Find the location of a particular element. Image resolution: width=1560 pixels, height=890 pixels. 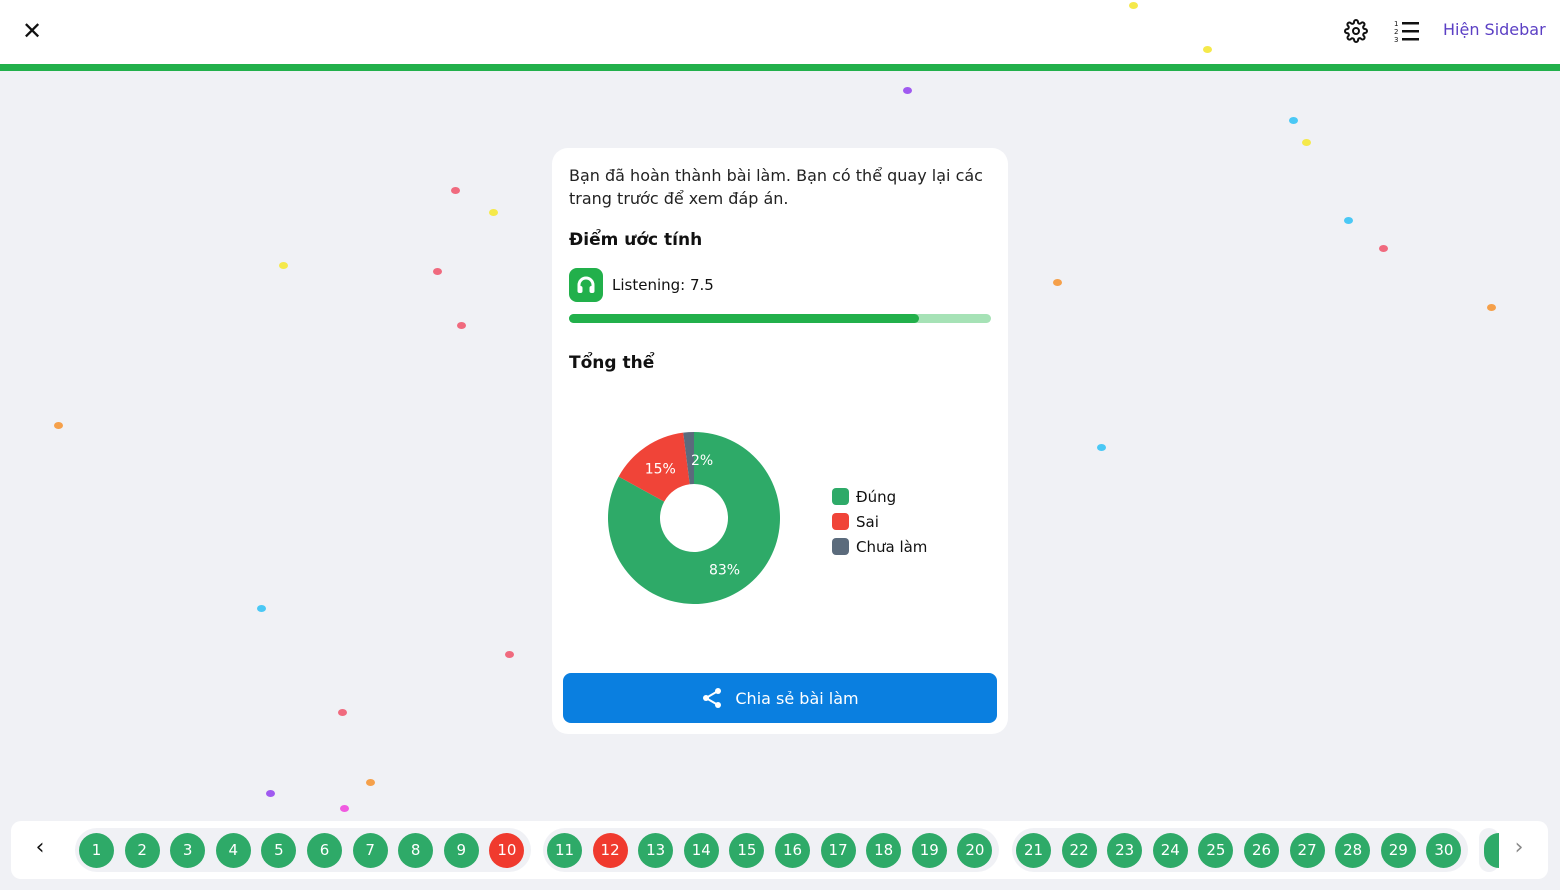

svg-text: 3 is located at coordinates (1396, 39).